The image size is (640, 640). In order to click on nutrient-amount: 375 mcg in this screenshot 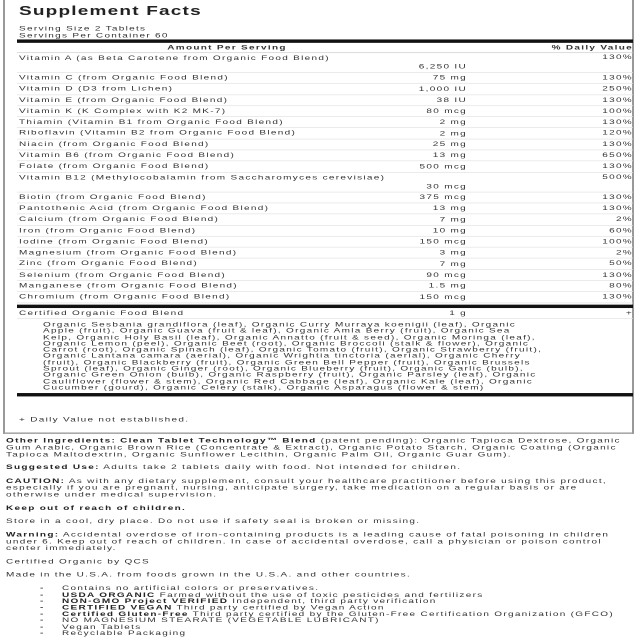, I will do `click(443, 197)`.